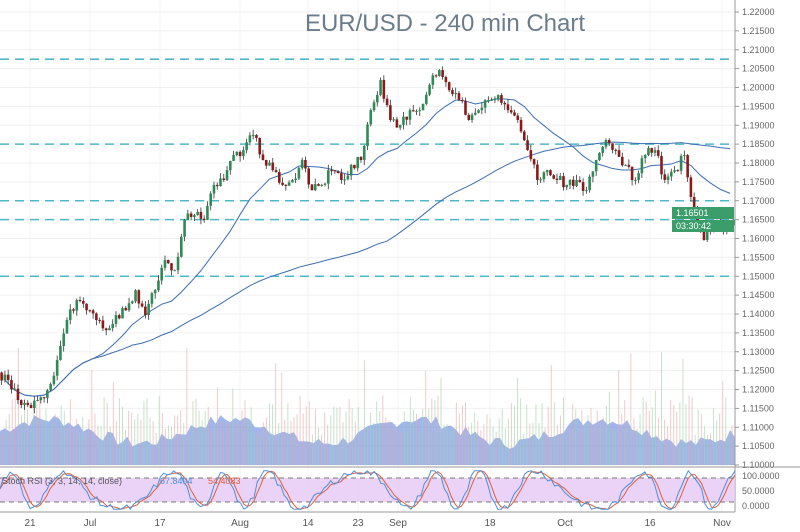  What do you see at coordinates (756, 506) in the screenshot?
I see `stoch-tick-0: 0.0000` at bounding box center [756, 506].